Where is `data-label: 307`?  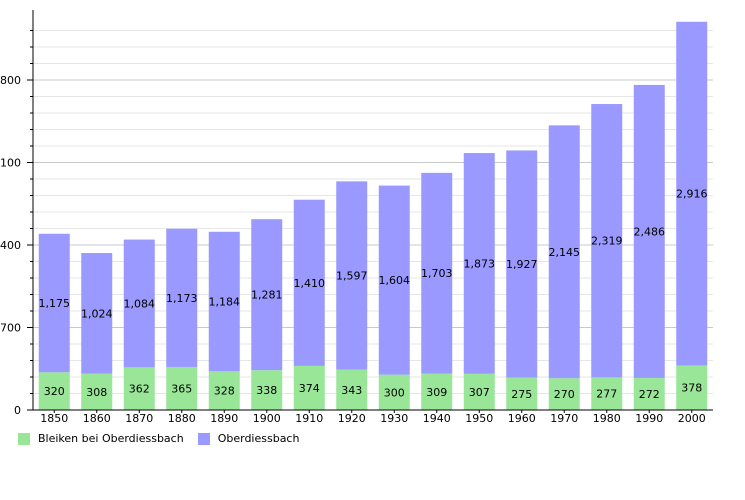 data-label: 307 is located at coordinates (479, 392).